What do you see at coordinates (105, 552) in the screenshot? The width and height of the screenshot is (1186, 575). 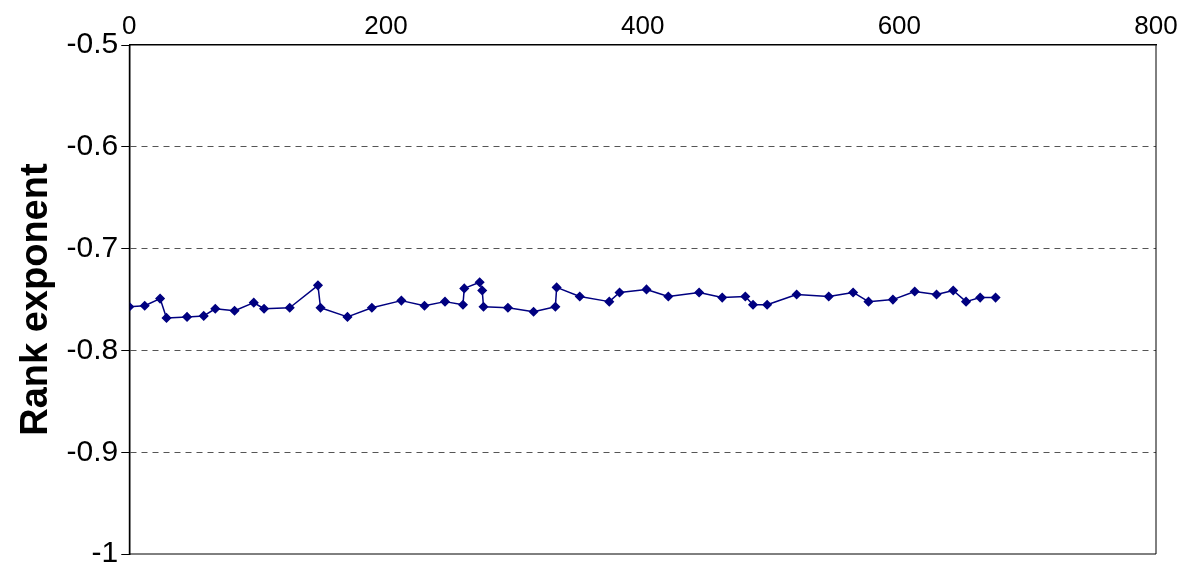 I see `y-tick-label: -1` at bounding box center [105, 552].